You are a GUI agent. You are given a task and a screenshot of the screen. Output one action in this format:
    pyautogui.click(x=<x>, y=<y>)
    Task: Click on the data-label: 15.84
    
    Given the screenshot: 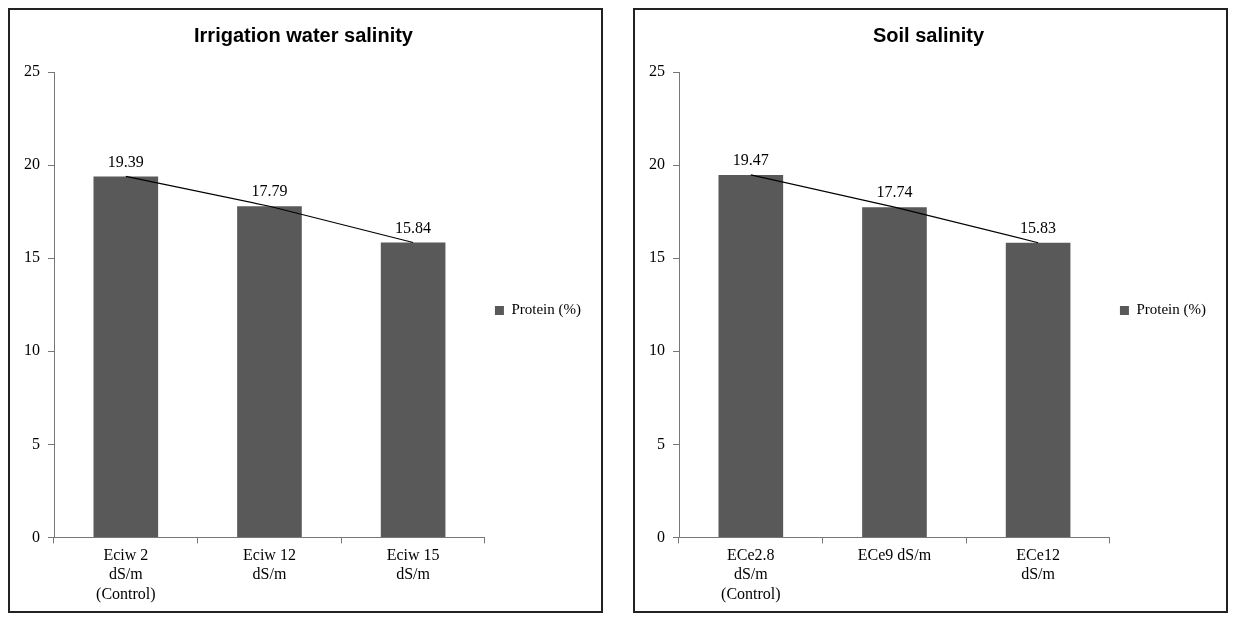 What is the action you would take?
    pyautogui.click(x=413, y=227)
    